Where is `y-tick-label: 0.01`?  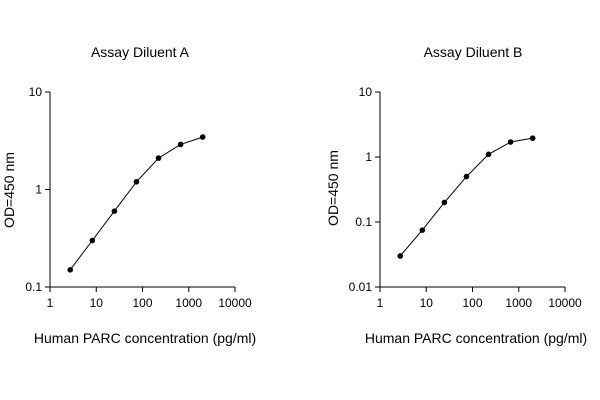
y-tick-label: 0.01 is located at coordinates (361, 287).